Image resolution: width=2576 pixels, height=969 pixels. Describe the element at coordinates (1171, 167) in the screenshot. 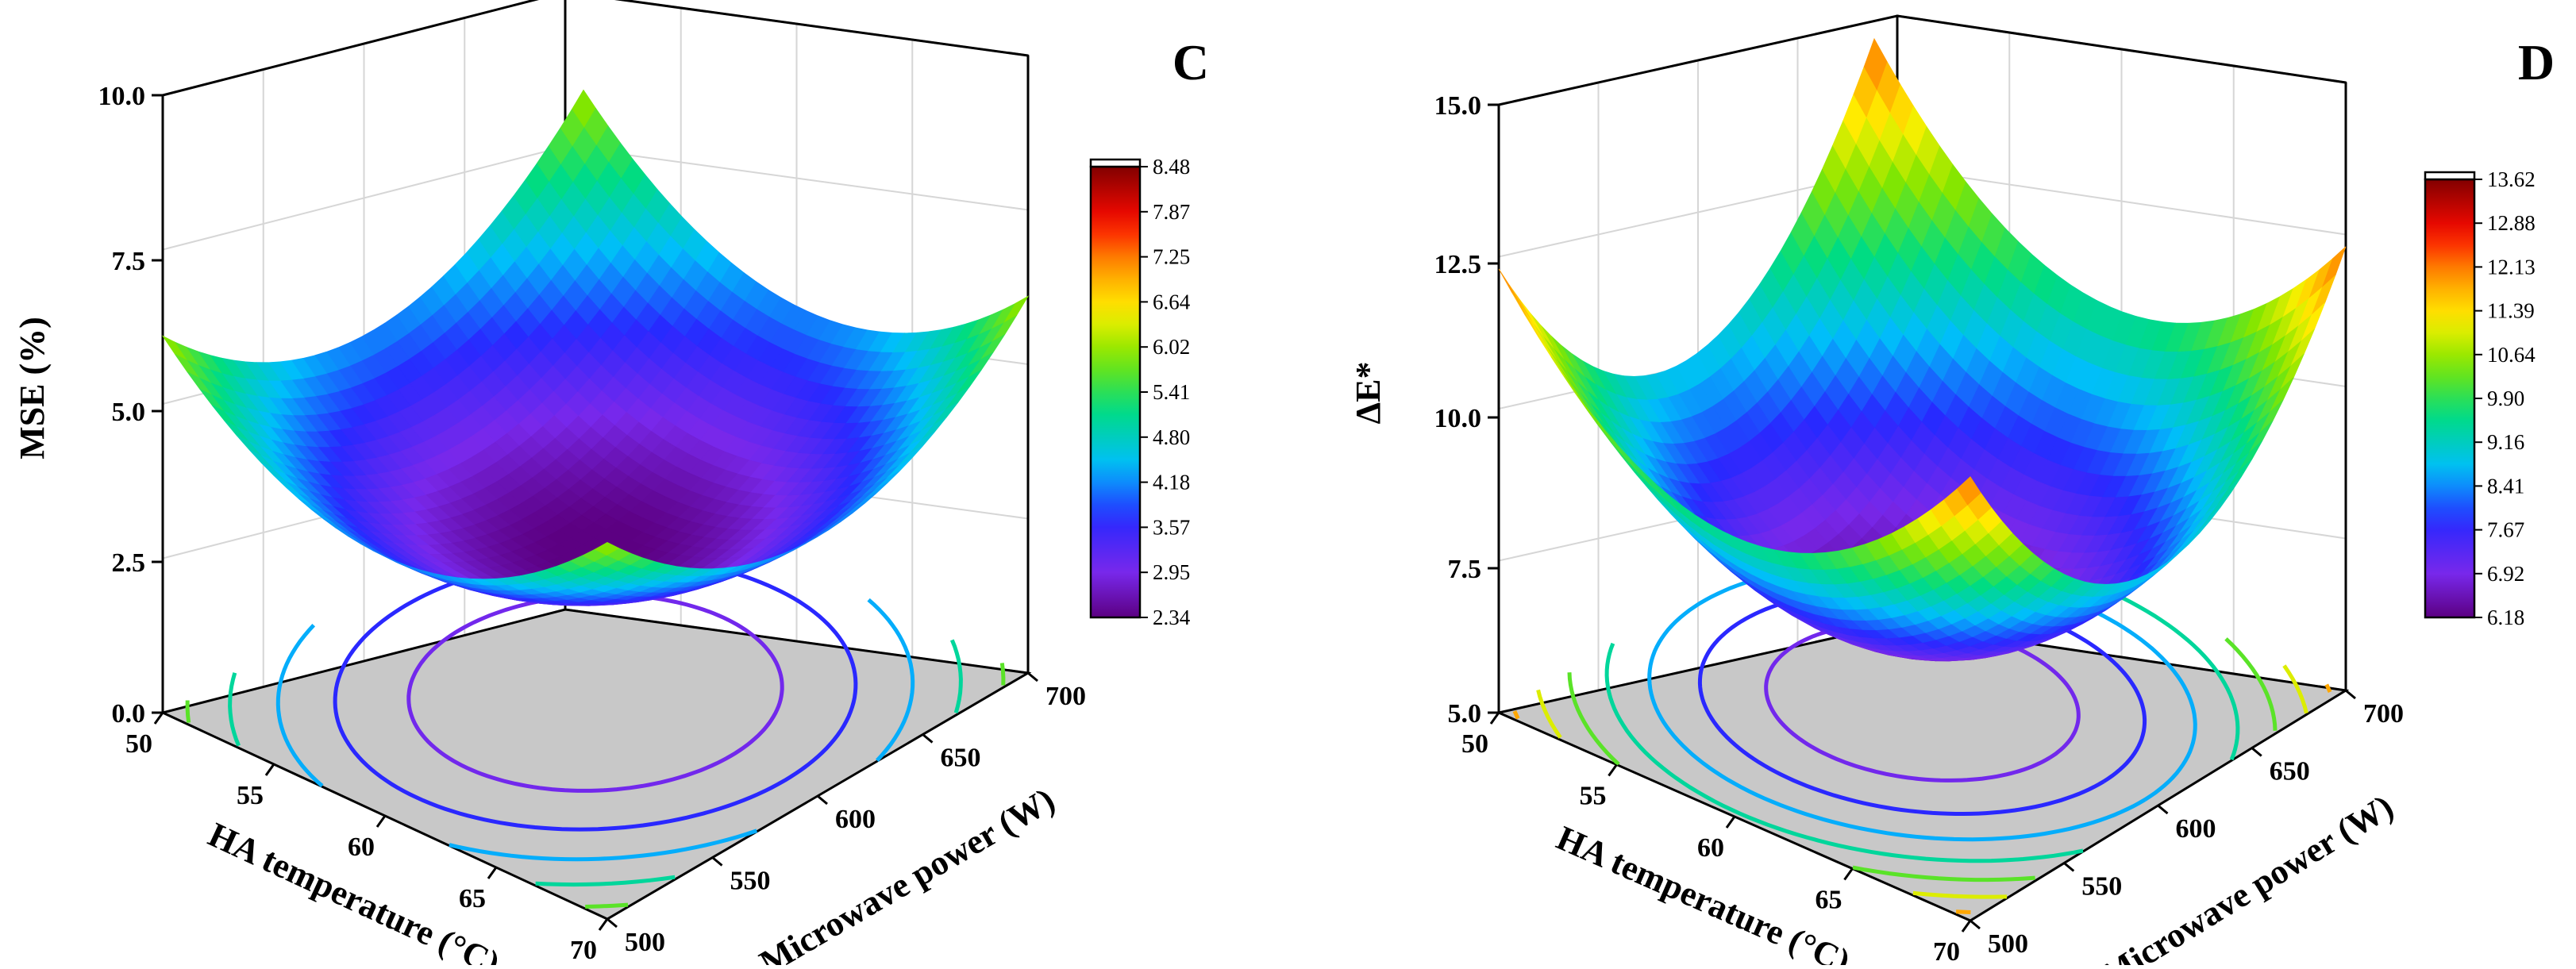

I see `colorbar-tick-label: 8.48` at that location.